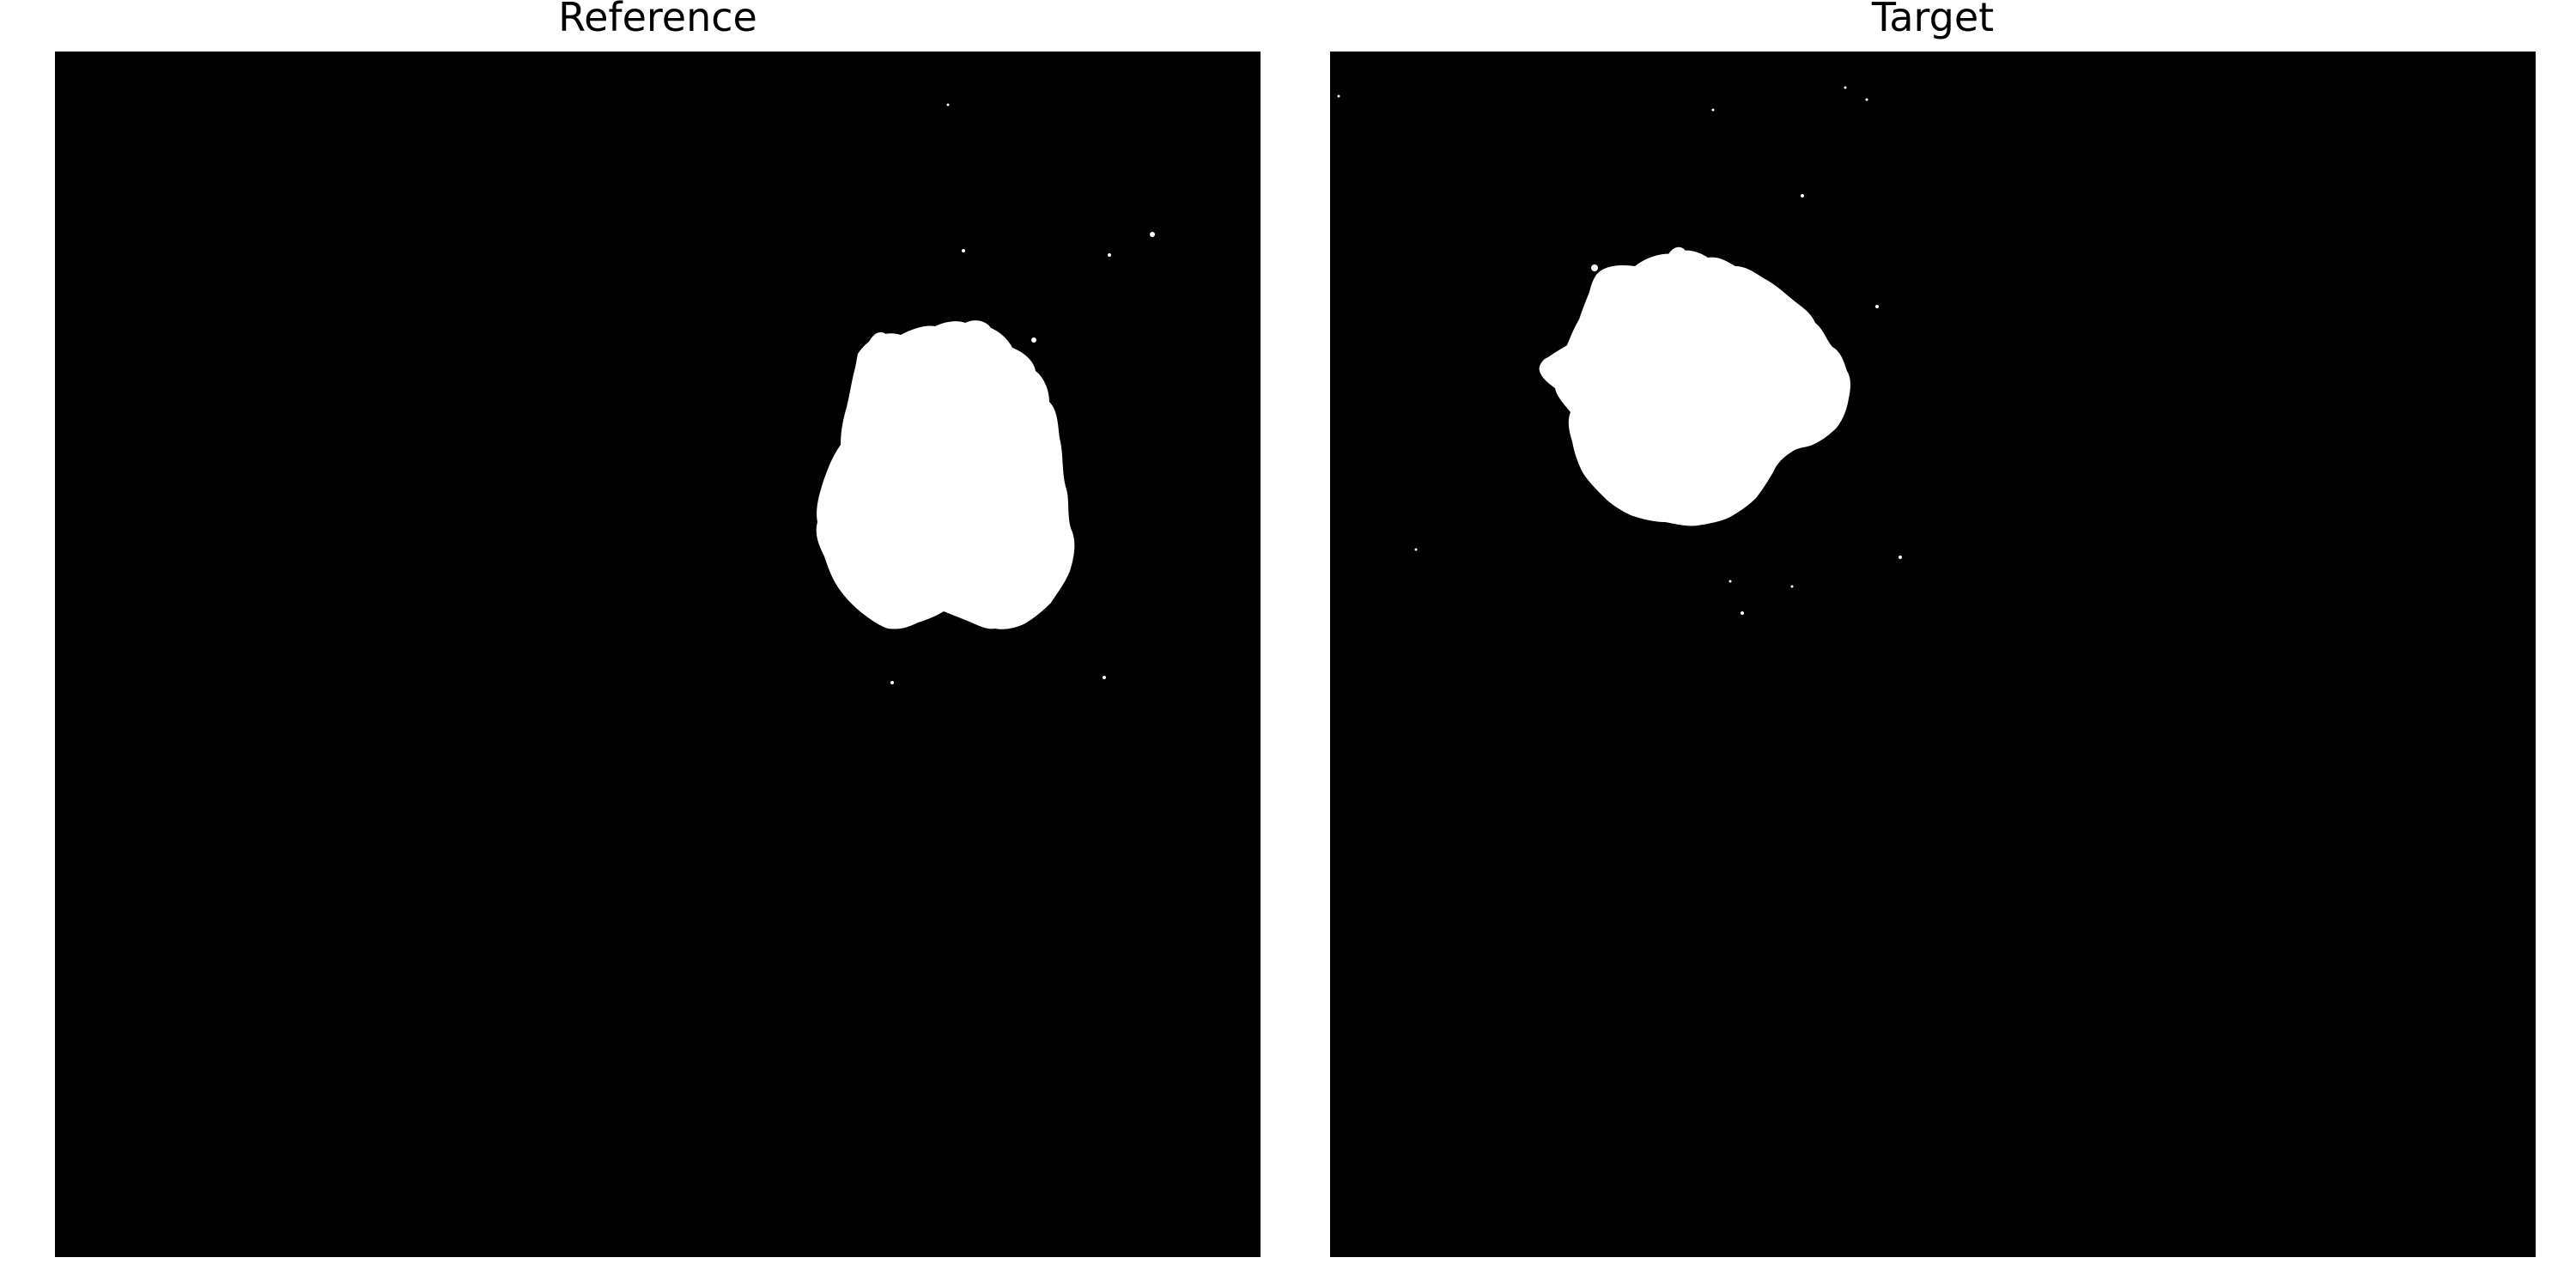  I want to click on reference-segmentation-blob, so click(946, 474).